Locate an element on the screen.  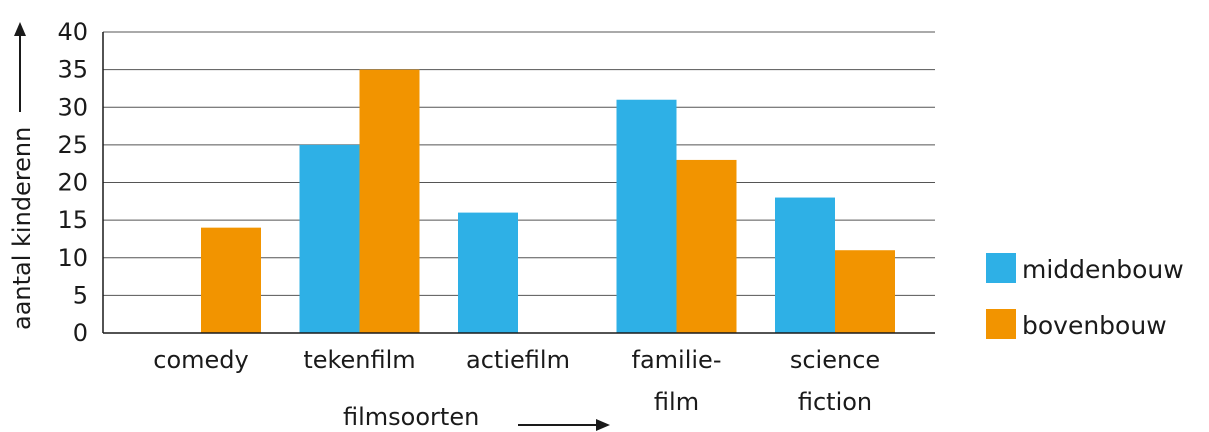
y-tick-label: 20 is located at coordinates (72, 183).